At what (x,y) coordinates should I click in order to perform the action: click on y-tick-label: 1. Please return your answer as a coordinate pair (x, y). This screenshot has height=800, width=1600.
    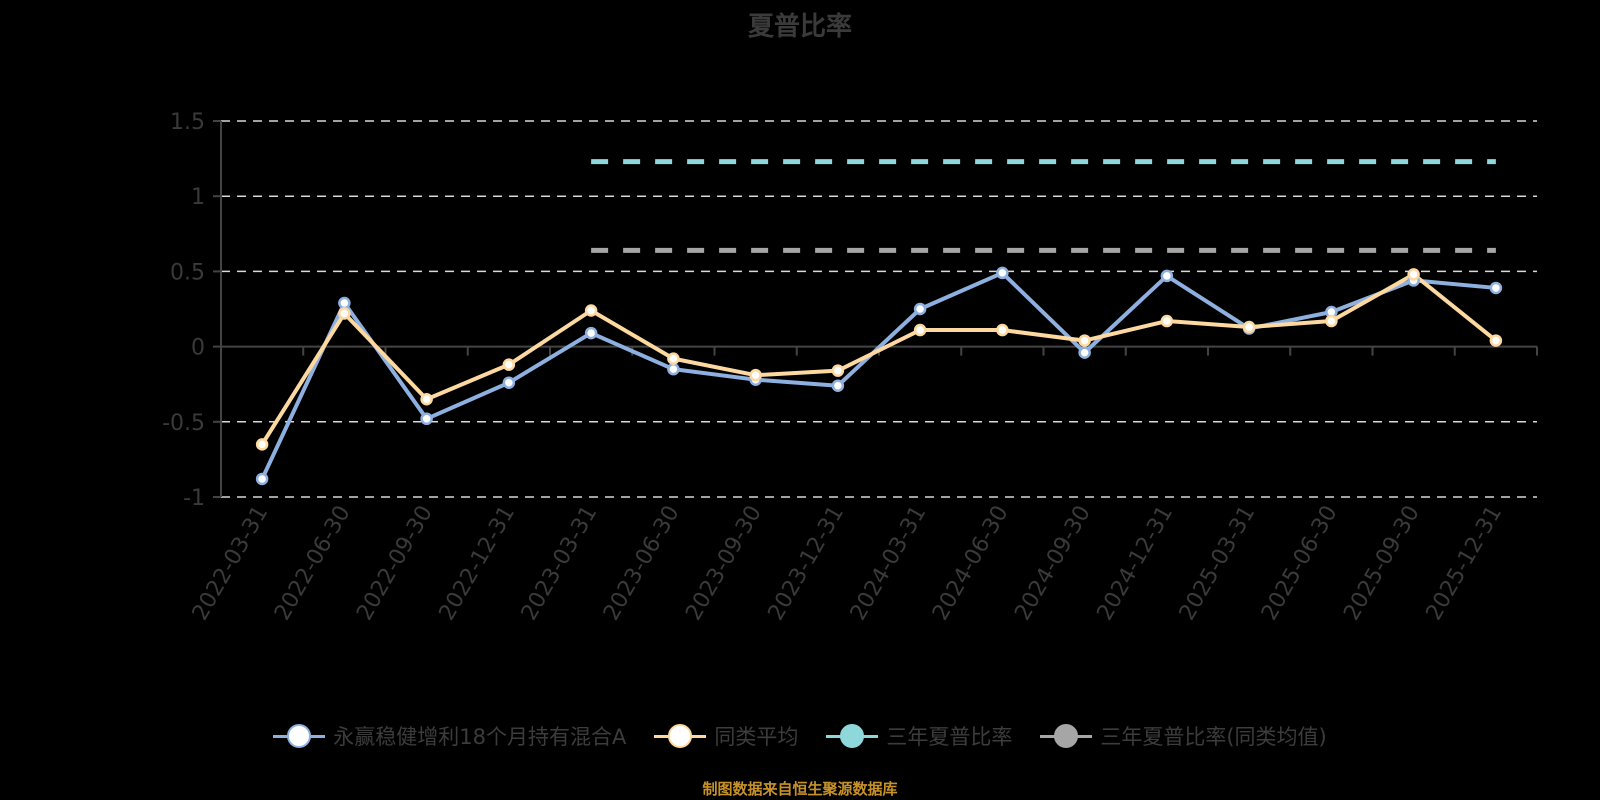
    Looking at the image, I should click on (198, 197).